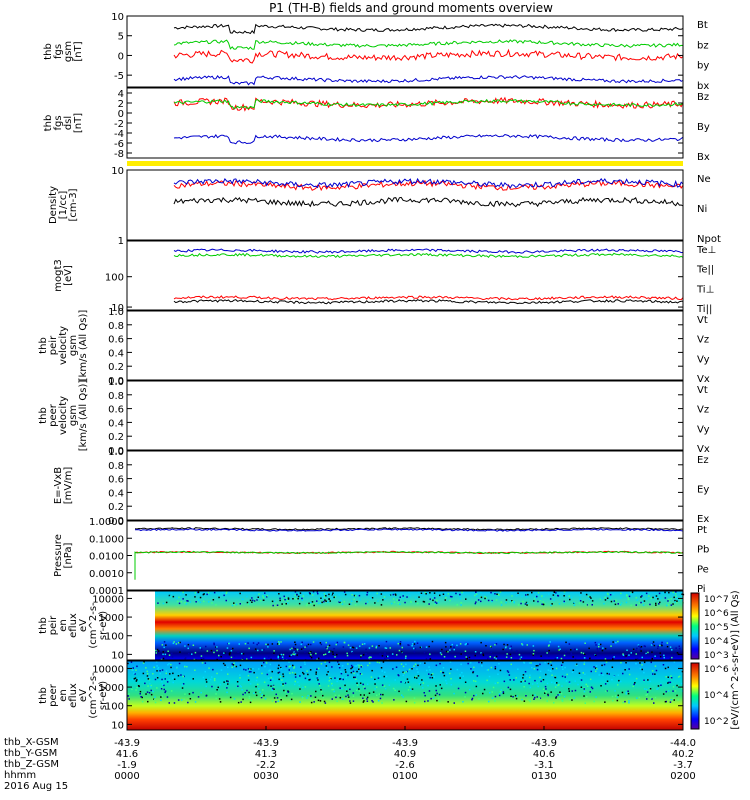  I want to click on x-tick-value: 0130, so click(543, 776).